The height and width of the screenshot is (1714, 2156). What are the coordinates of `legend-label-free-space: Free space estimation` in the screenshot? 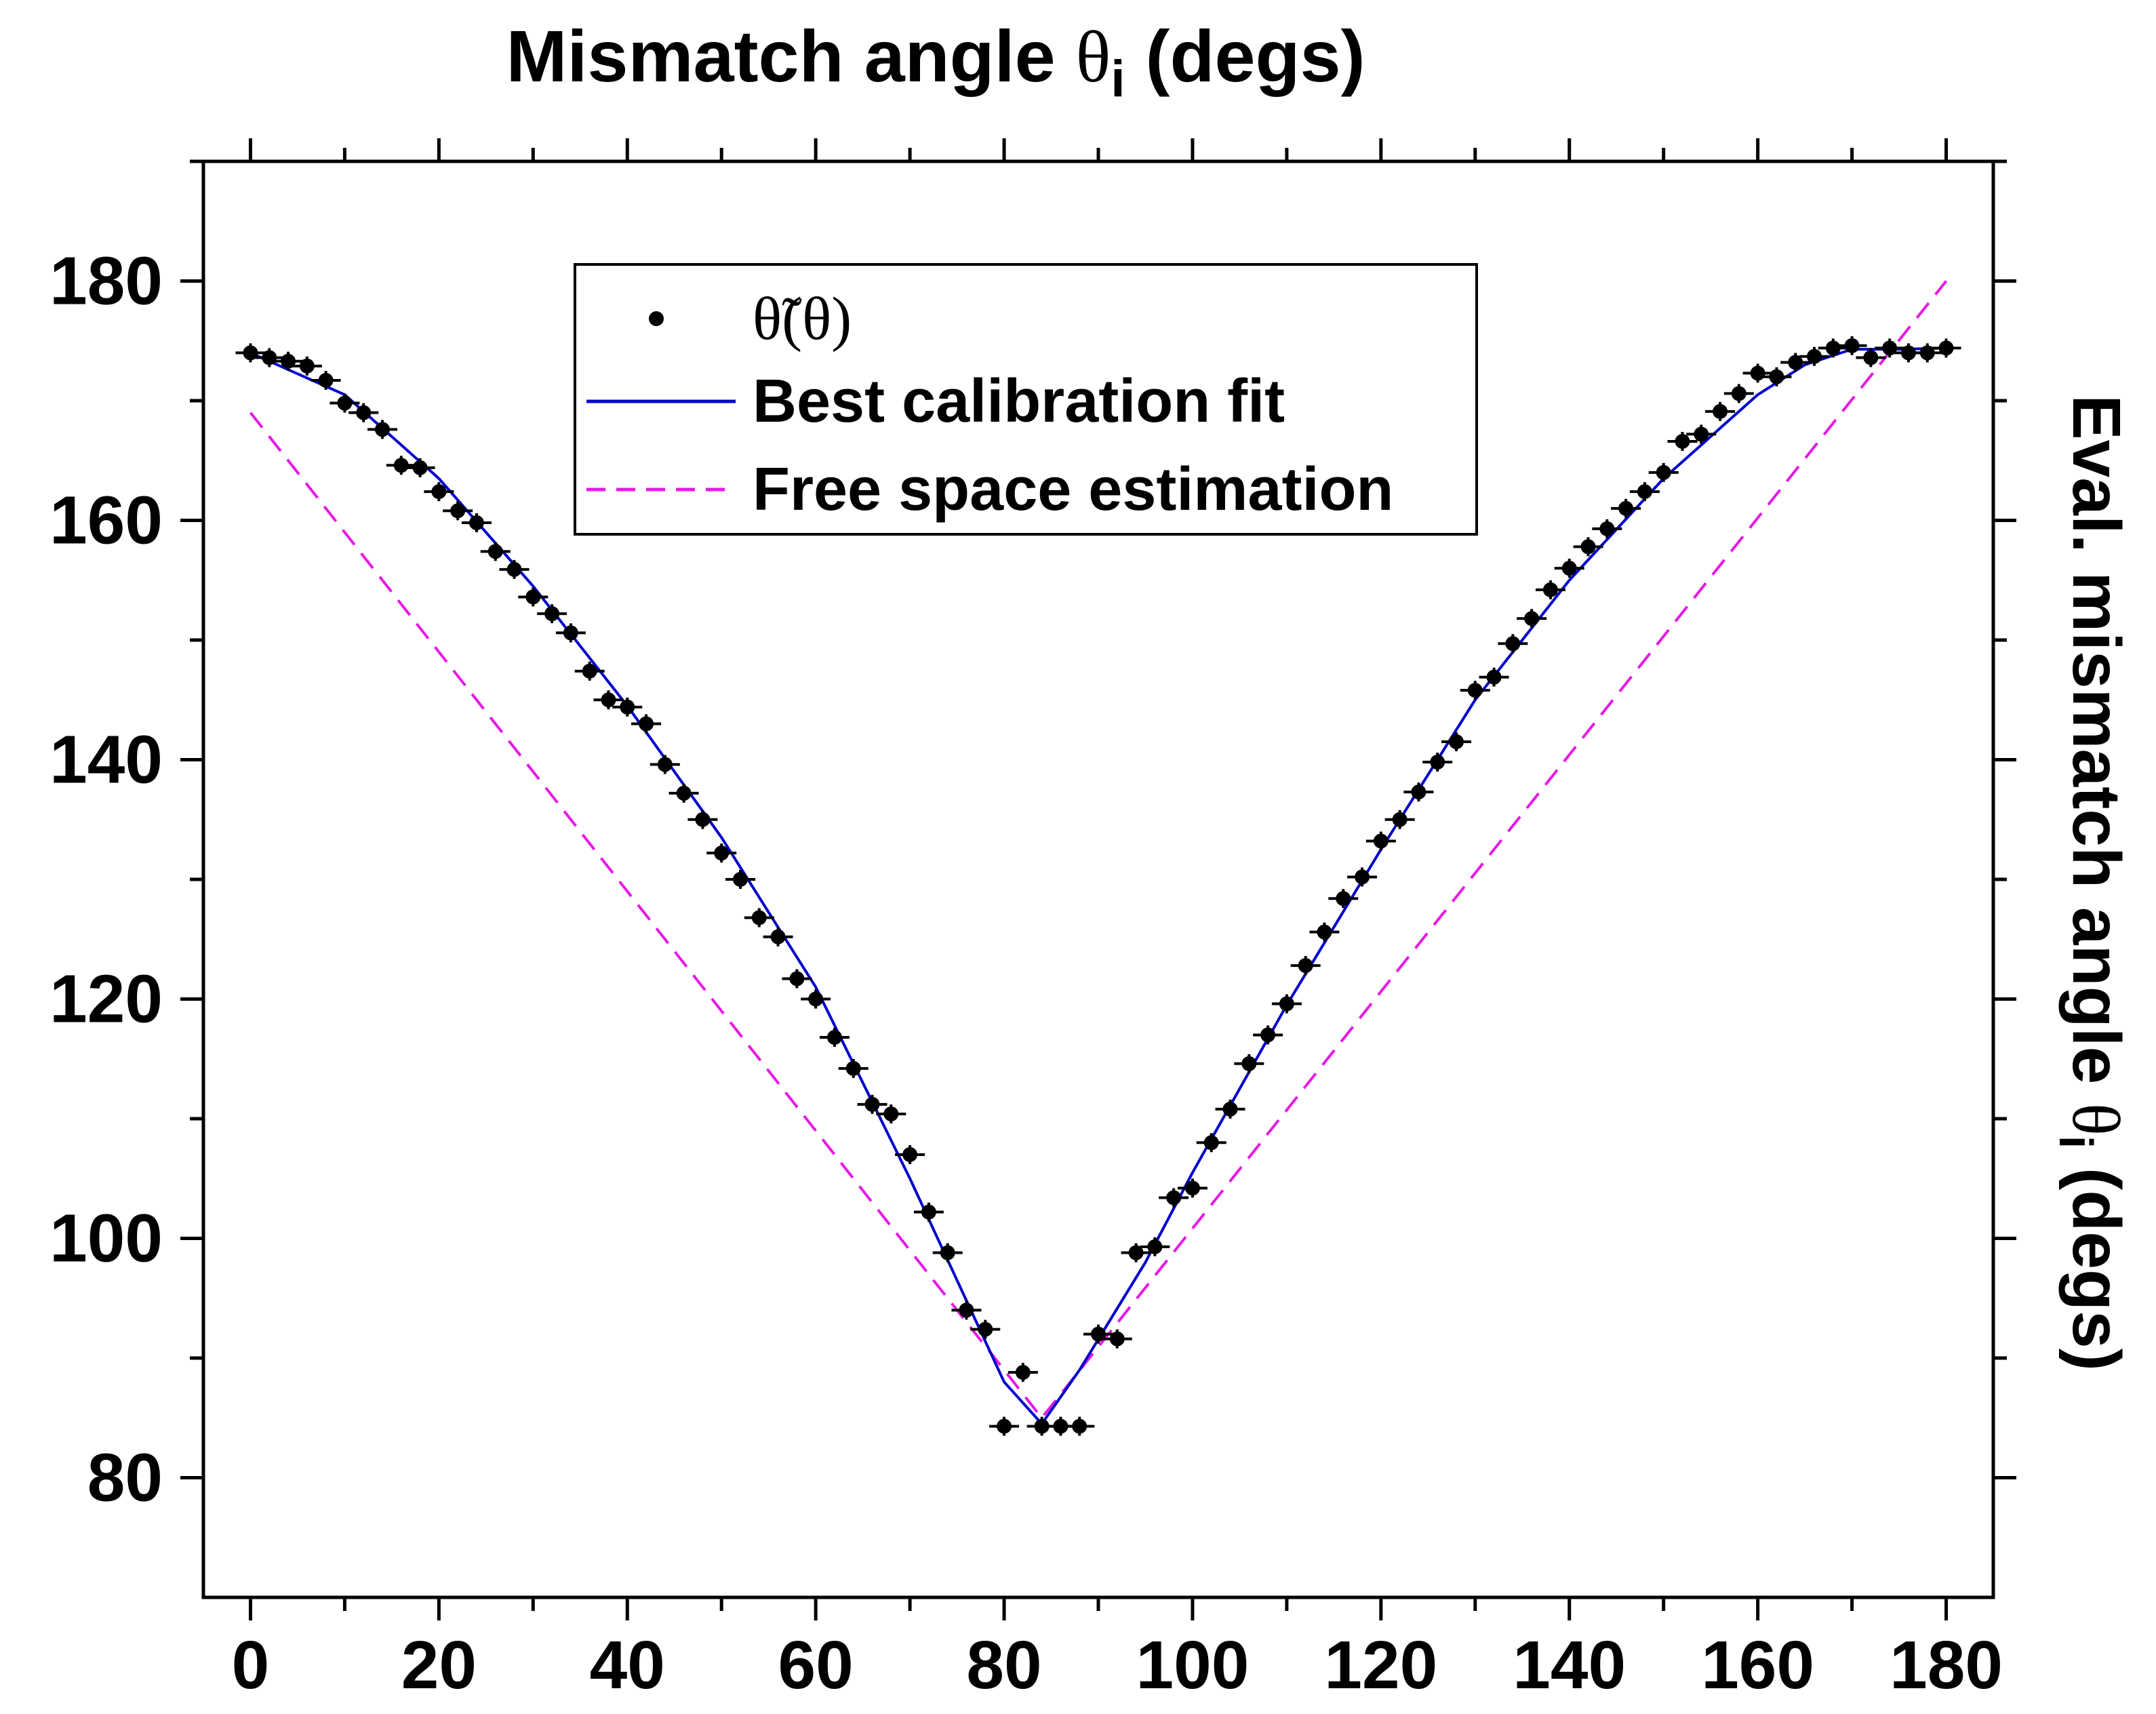 It's located at (1073, 489).